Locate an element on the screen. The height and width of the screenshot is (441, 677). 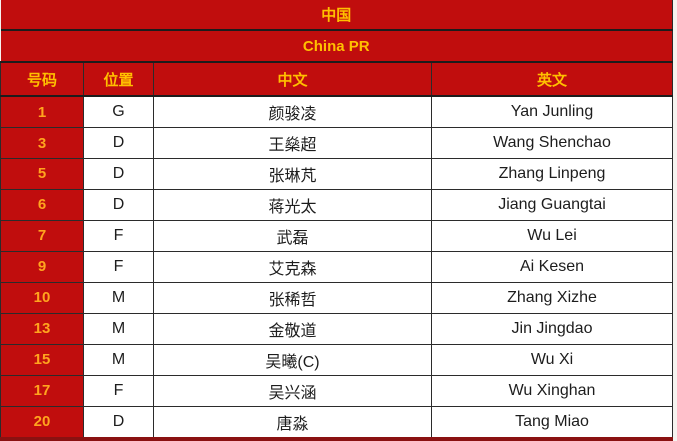
player-position-cell: G is located at coordinates (118, 112).